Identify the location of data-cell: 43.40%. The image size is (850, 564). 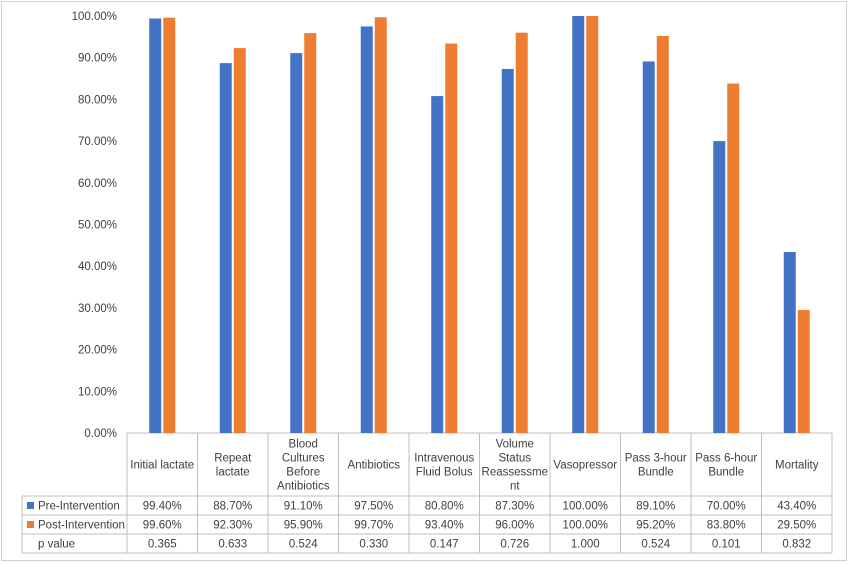
(796, 507).